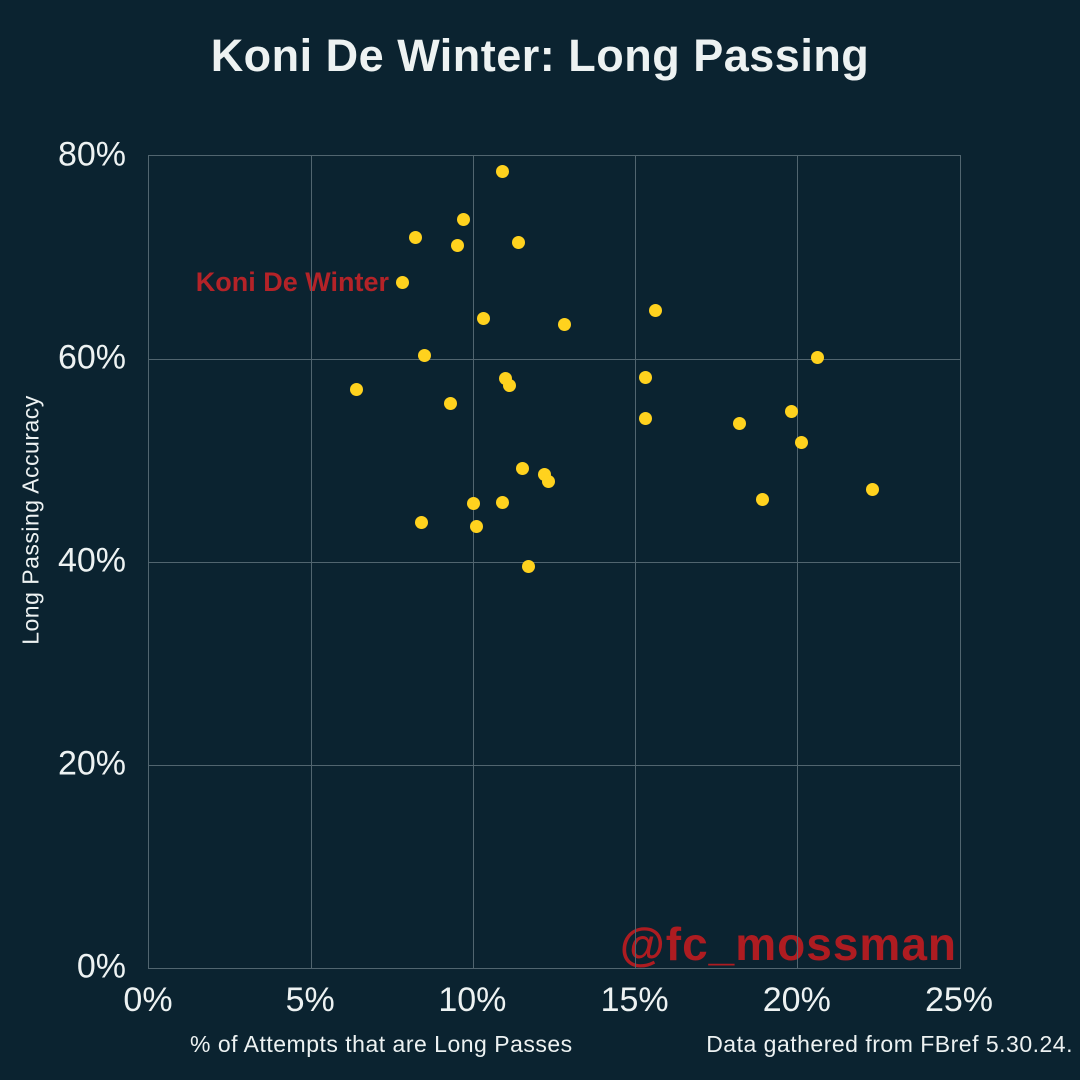 The height and width of the screenshot is (1080, 1080). What do you see at coordinates (402, 283) in the screenshot?
I see `highlighted-data-point` at bounding box center [402, 283].